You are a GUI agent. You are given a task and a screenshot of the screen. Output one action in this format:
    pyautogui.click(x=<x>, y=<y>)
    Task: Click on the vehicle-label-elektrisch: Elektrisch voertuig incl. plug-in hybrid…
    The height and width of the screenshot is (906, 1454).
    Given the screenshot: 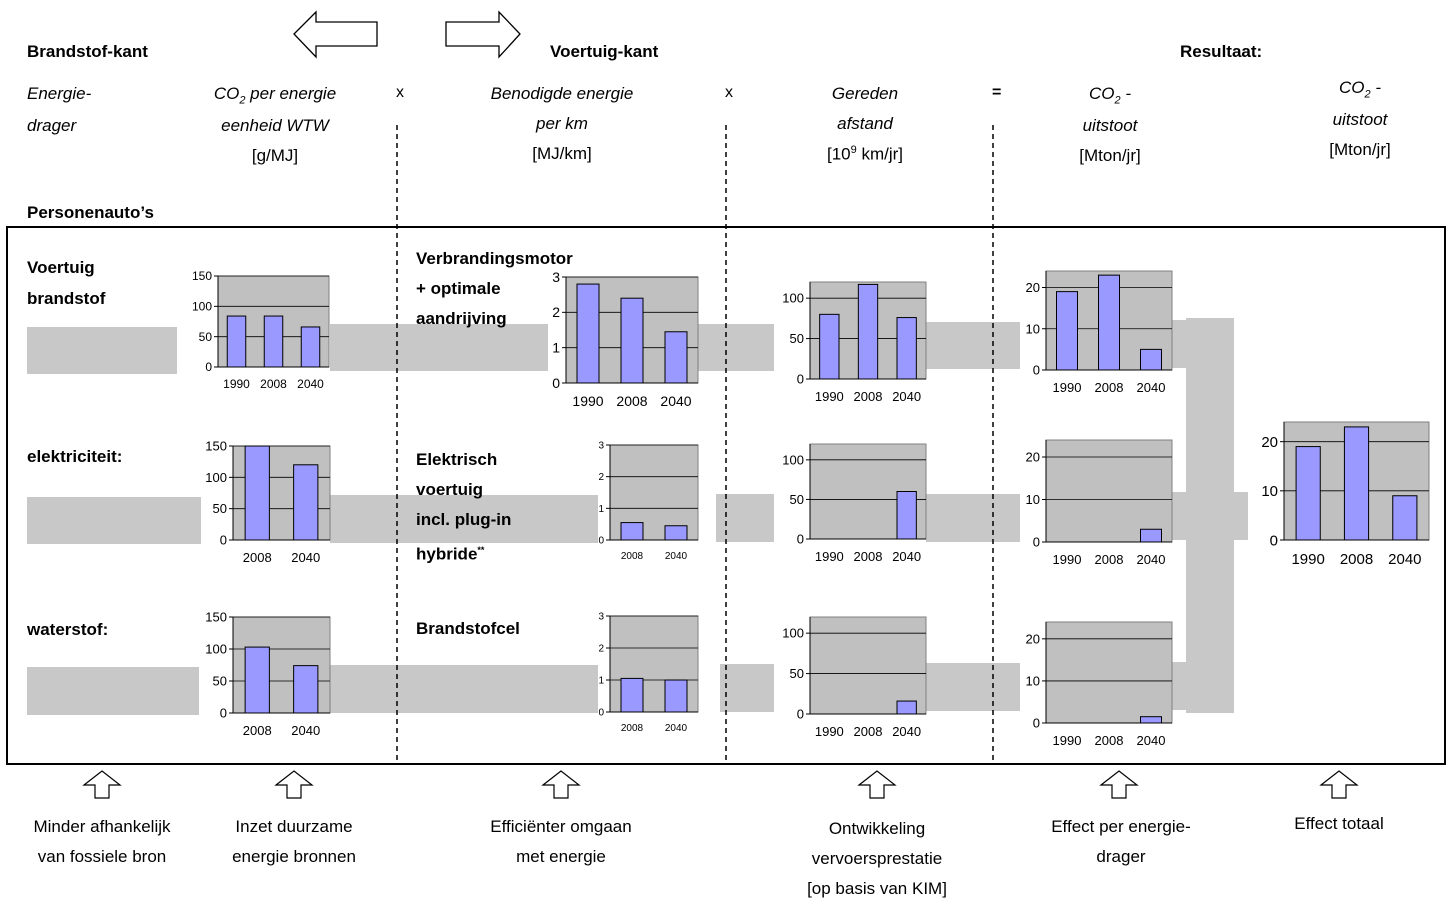 What is the action you would take?
    pyautogui.click(x=464, y=507)
    